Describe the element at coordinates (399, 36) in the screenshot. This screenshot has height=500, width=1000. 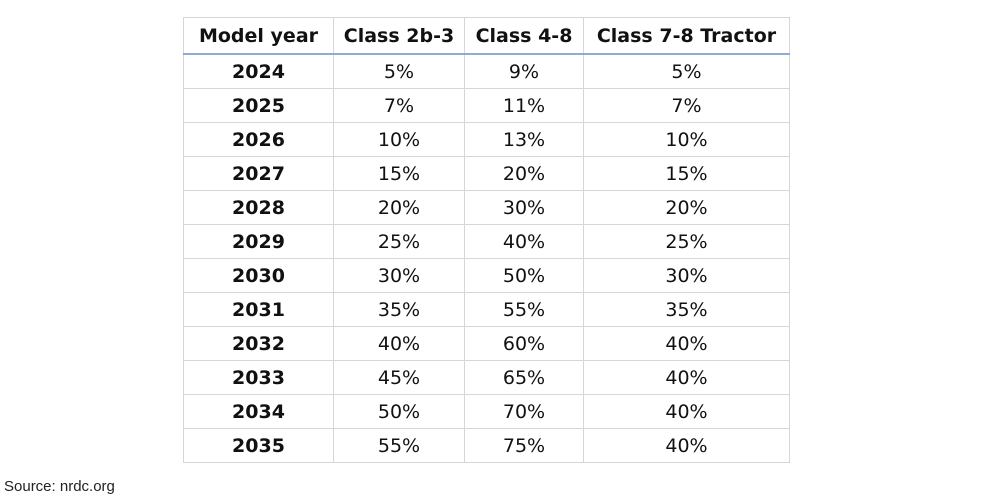
I see `header-class-2b-3: Class 2b-3` at that location.